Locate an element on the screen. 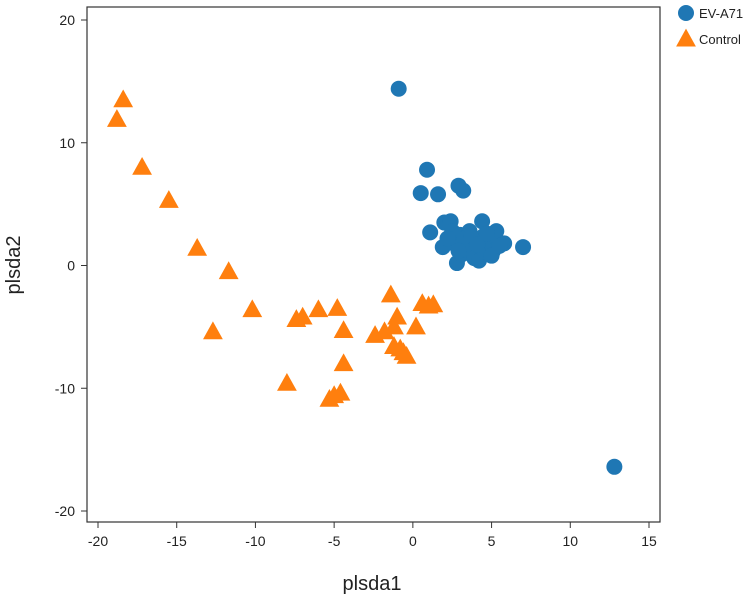 The image size is (744, 600). y-tick-label: -20 is located at coordinates (65, 511).